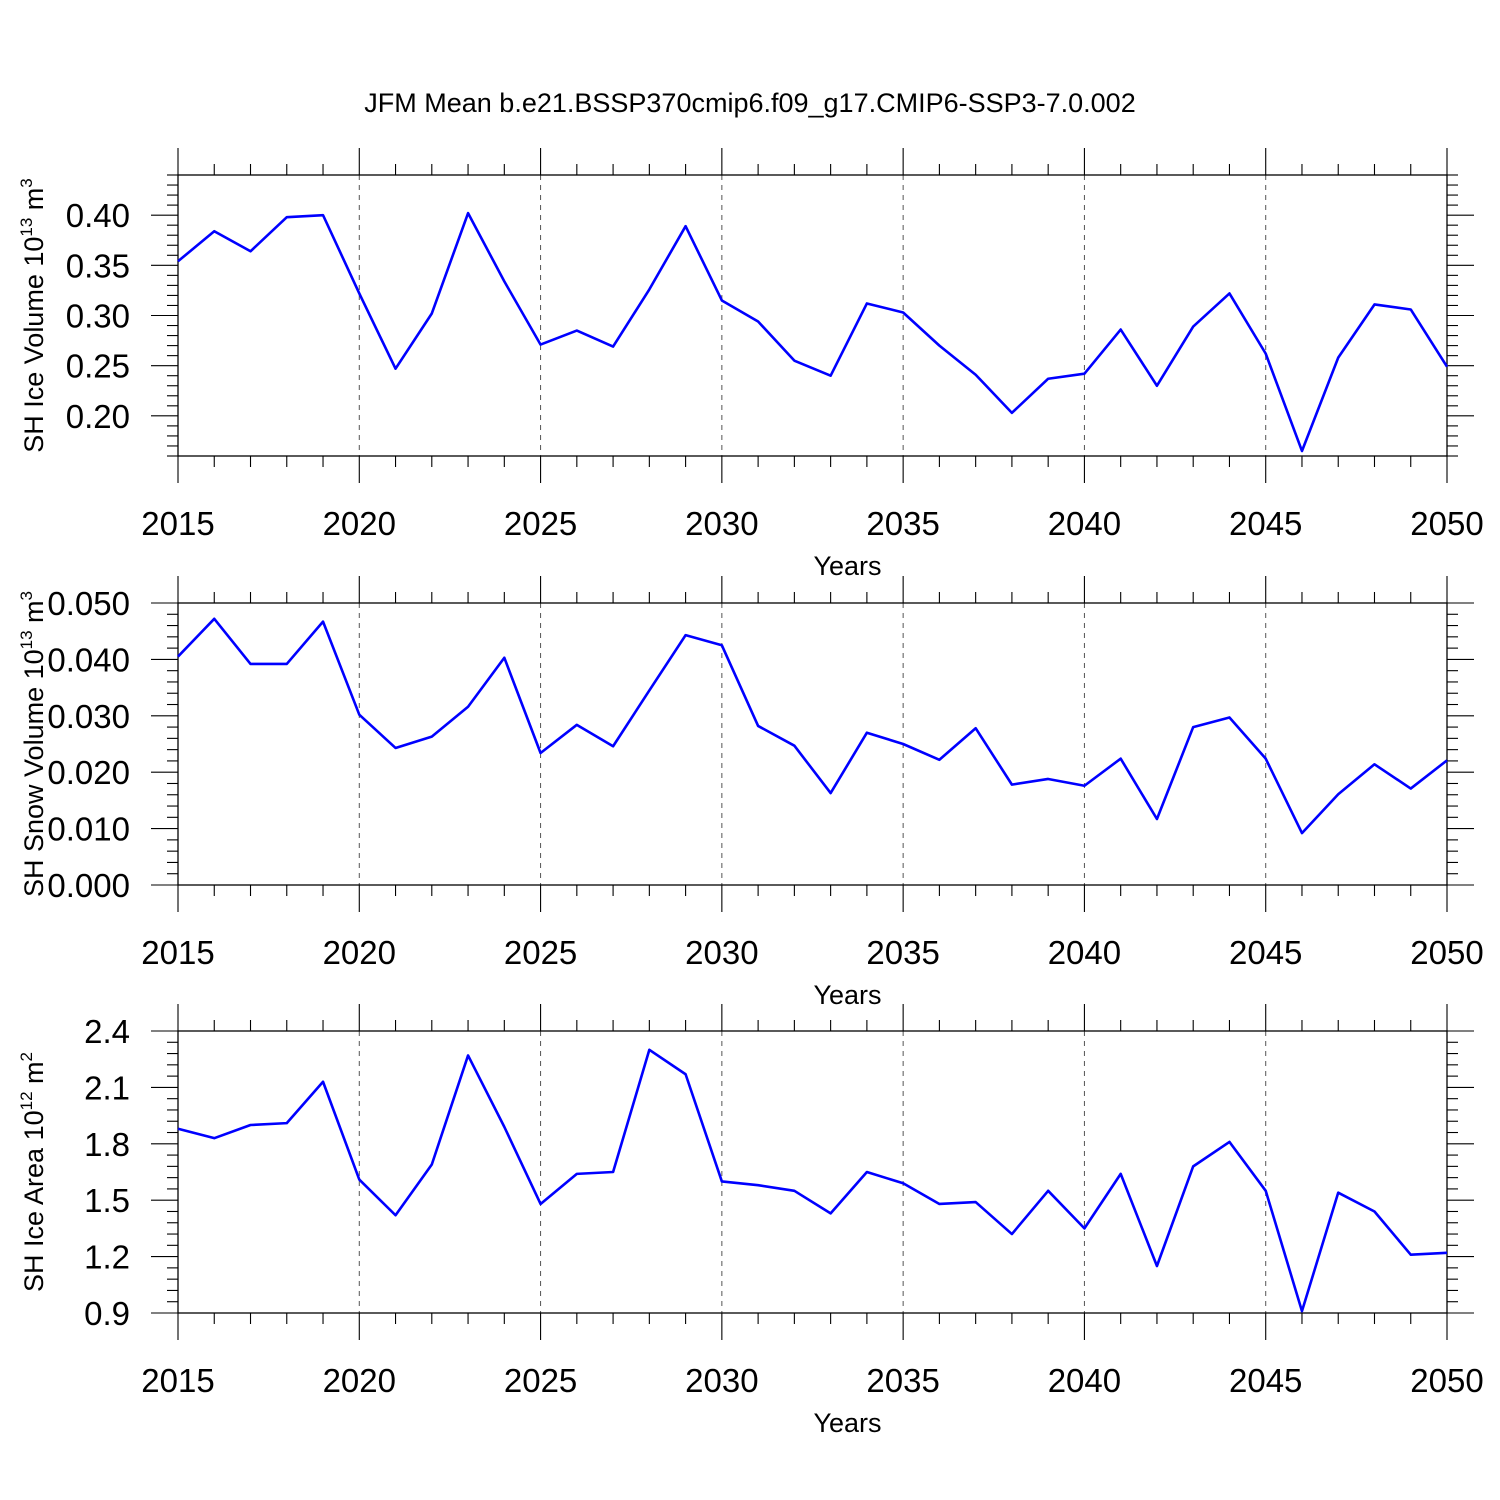  I want to click on y-tick-label: 0.40, so click(98, 215).